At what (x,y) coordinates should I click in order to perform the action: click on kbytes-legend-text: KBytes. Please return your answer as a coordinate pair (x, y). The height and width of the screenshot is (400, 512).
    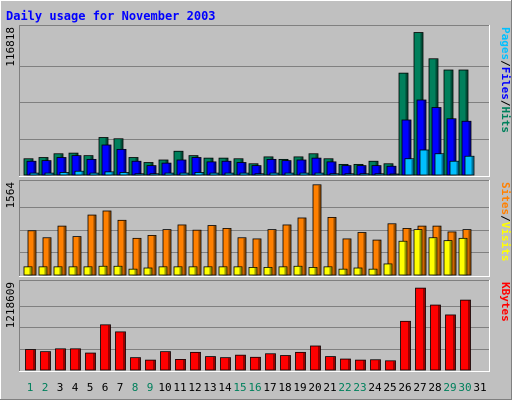
    Looking at the image, I should click on (505, 302).